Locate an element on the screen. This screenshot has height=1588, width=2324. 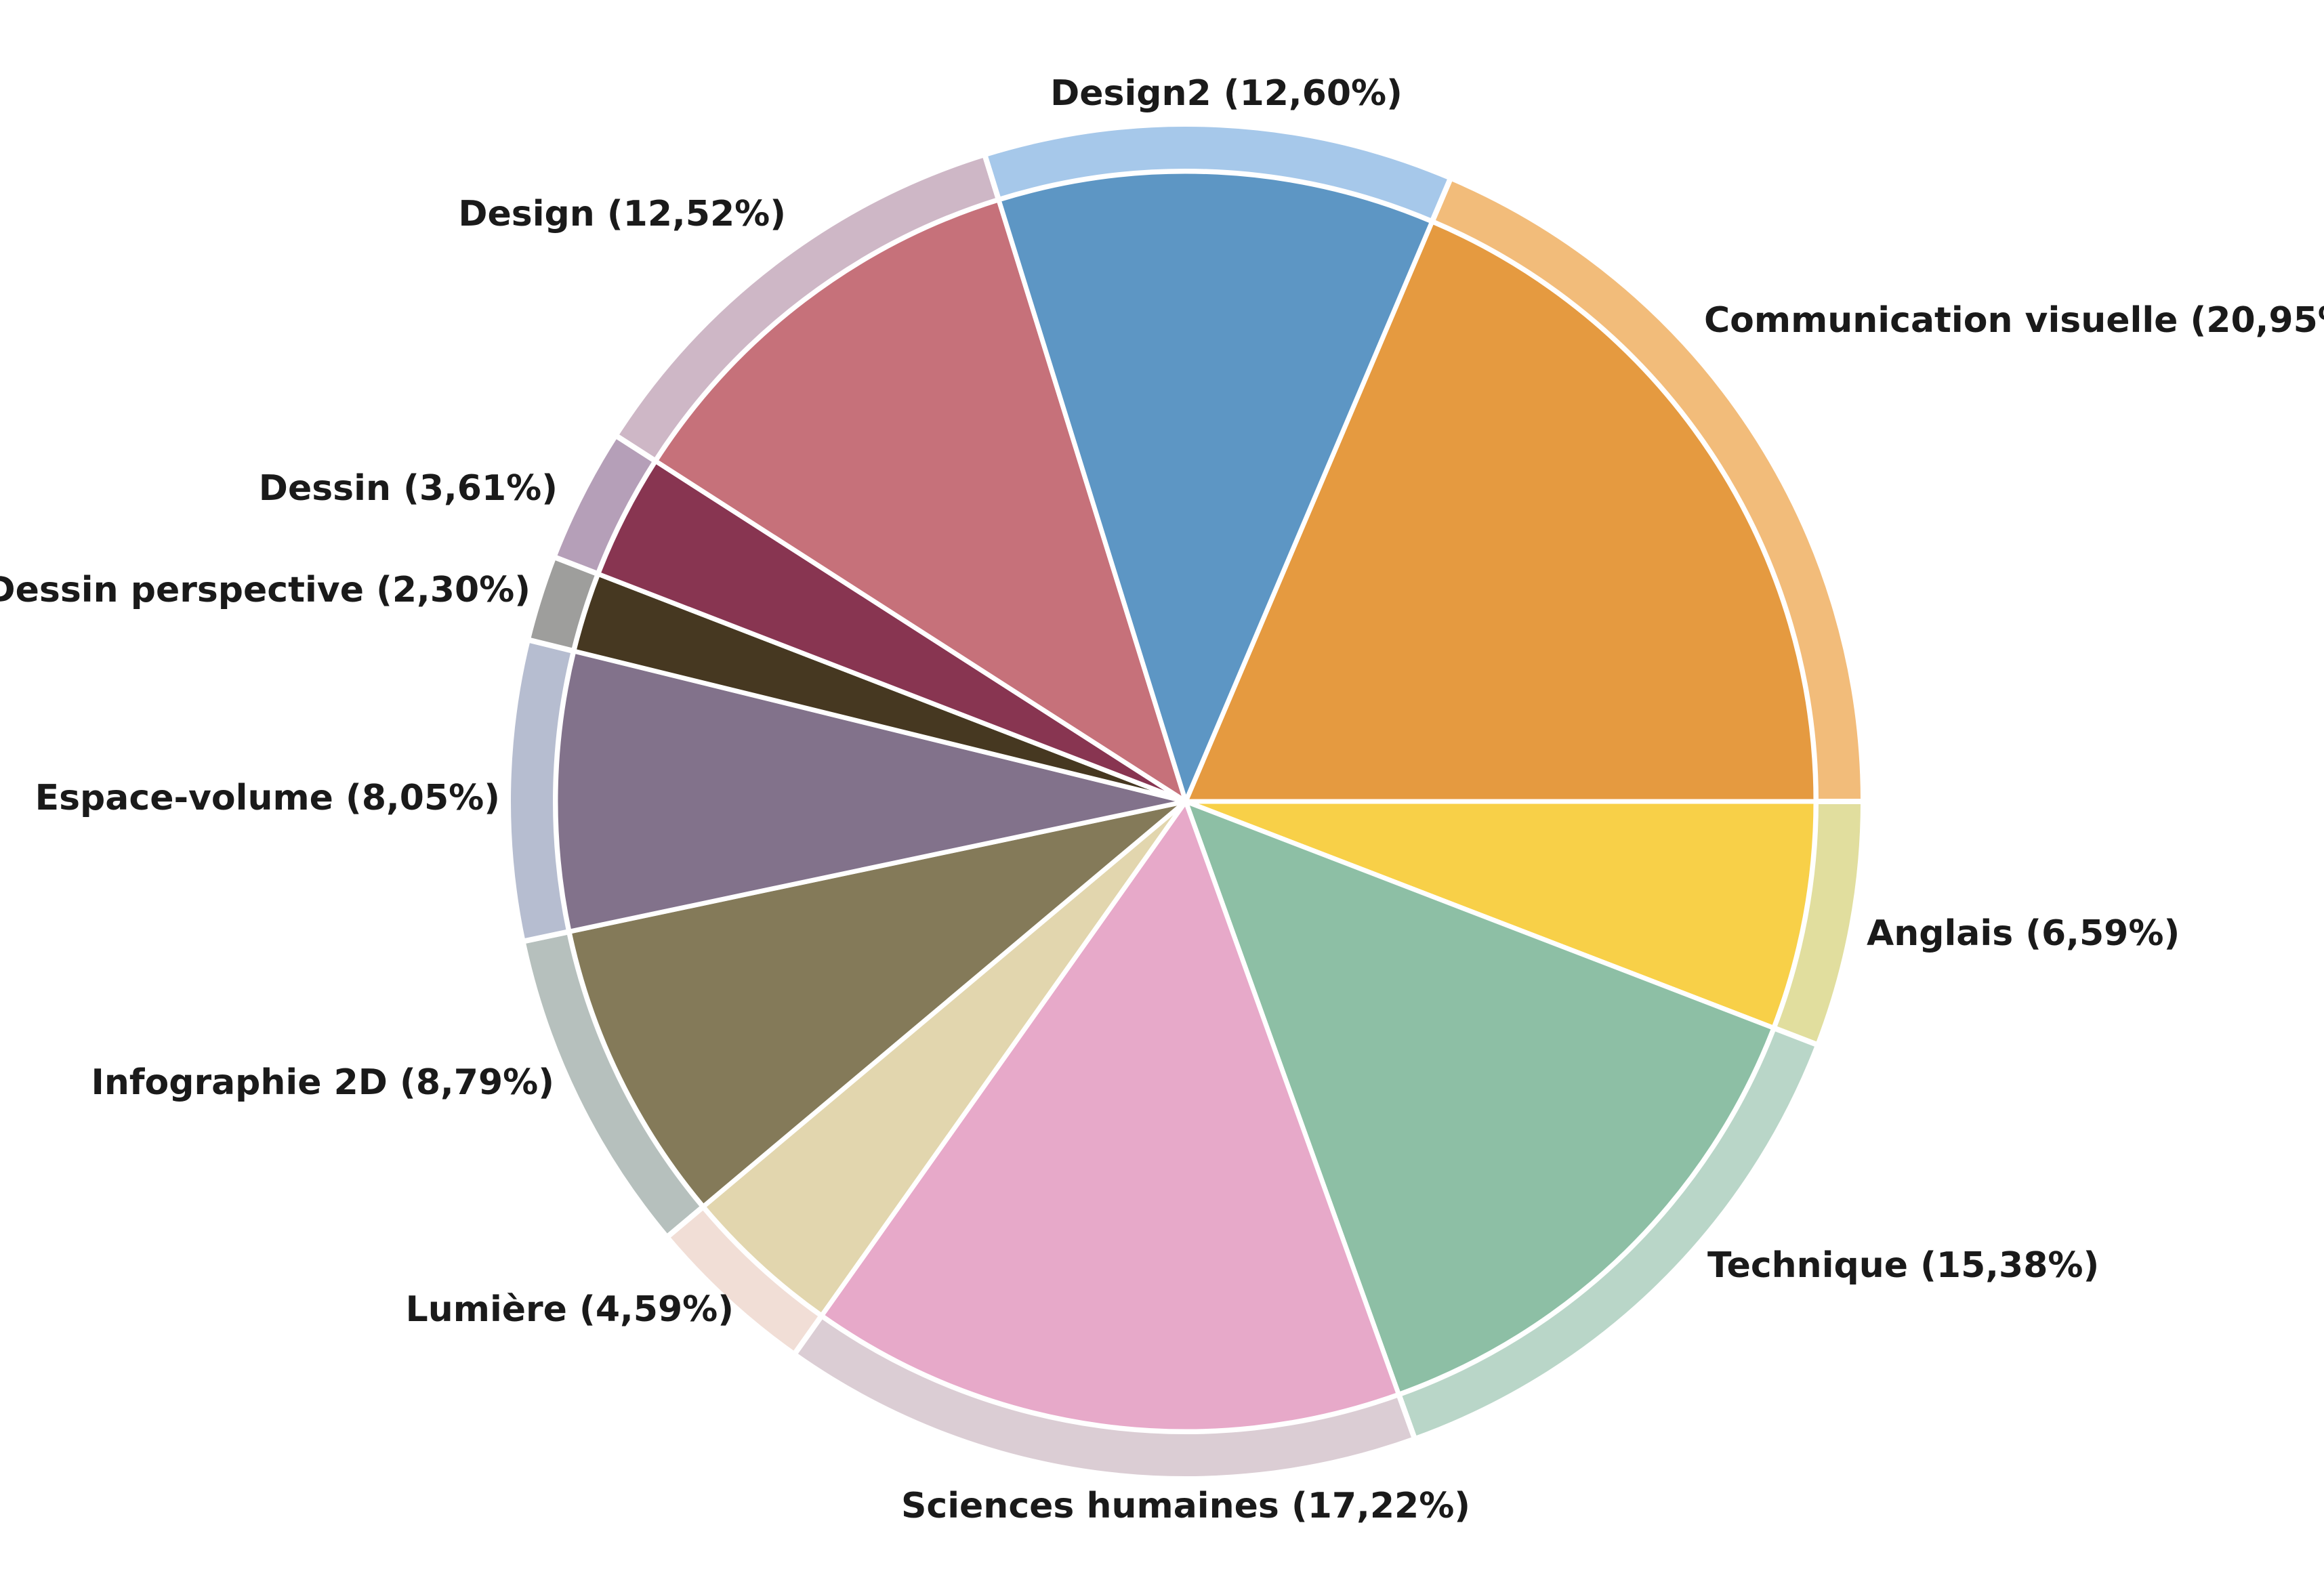
pie-slice-lumiere is located at coordinates (944, 1058).